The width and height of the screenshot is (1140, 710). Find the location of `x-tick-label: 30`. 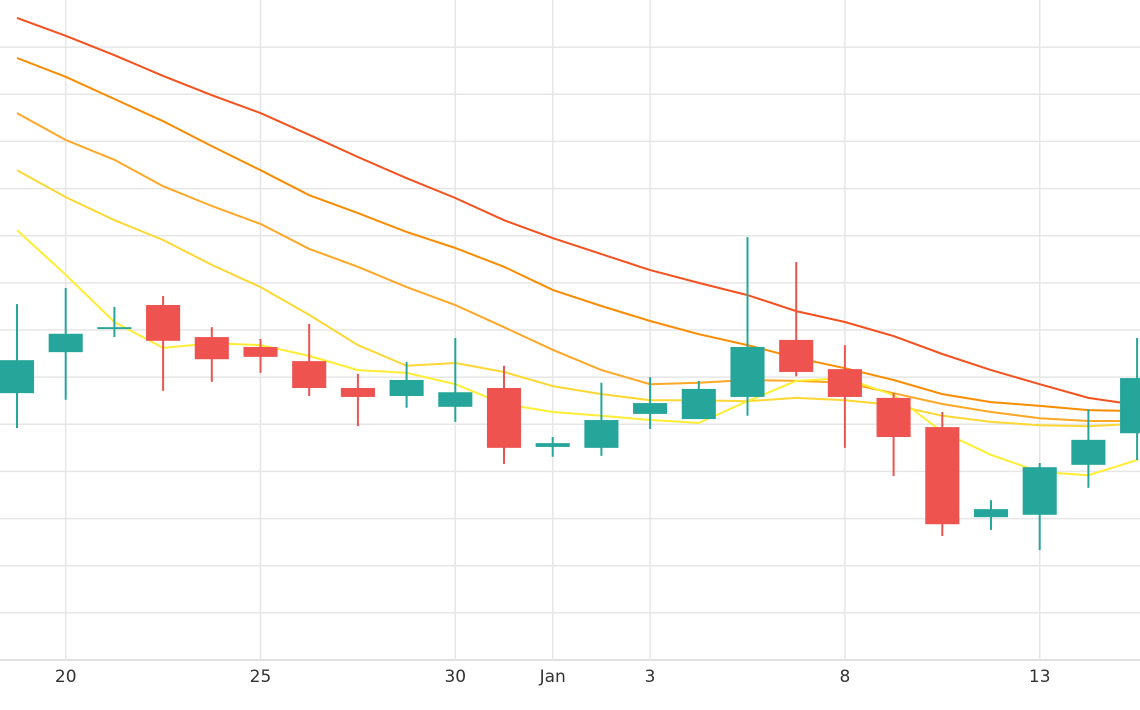

x-tick-label: 30 is located at coordinates (455, 677).